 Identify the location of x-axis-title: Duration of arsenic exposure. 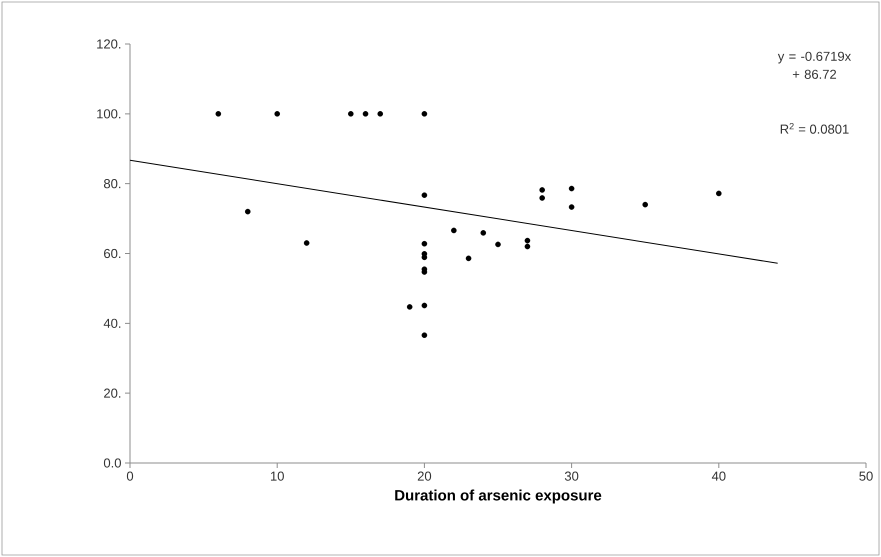
(498, 497).